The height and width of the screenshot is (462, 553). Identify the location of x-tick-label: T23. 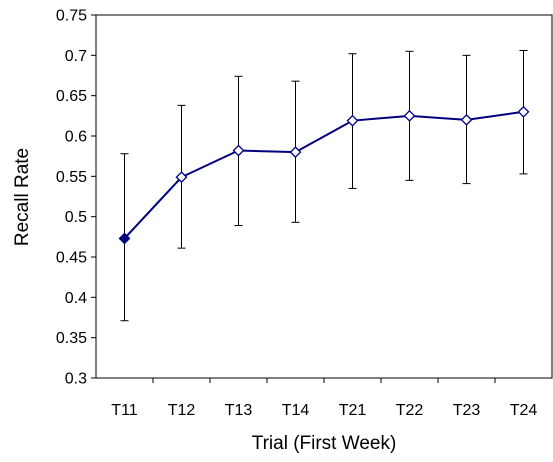
(467, 410).